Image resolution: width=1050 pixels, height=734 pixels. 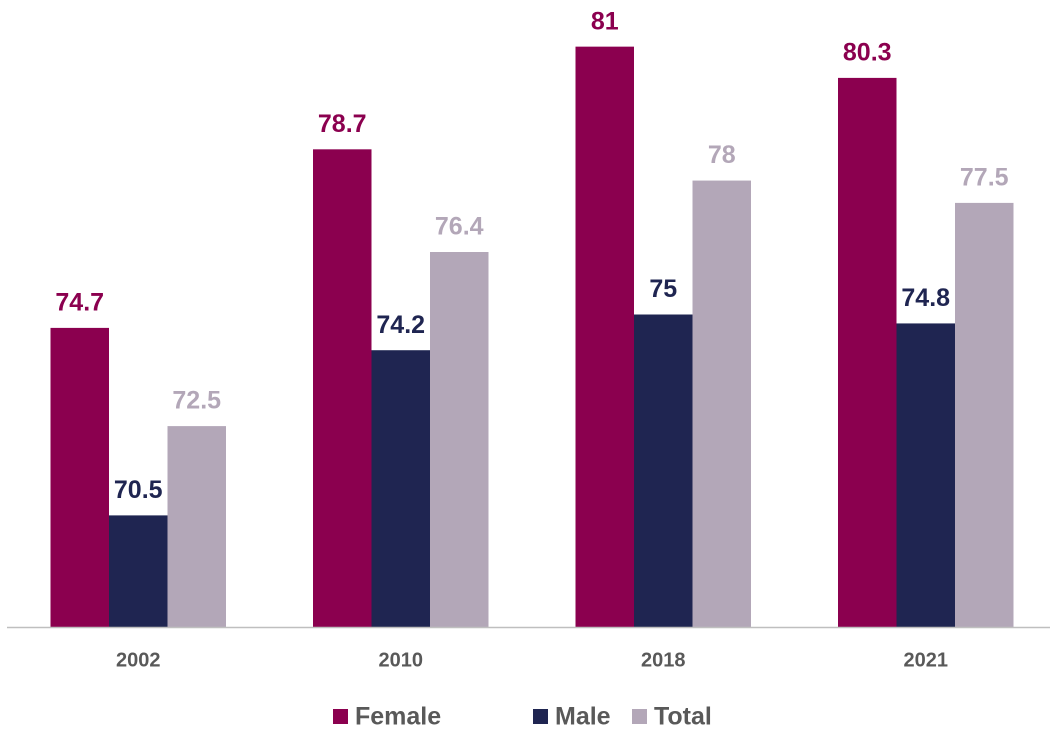 I want to click on legend-label: Female, so click(x=398, y=717).